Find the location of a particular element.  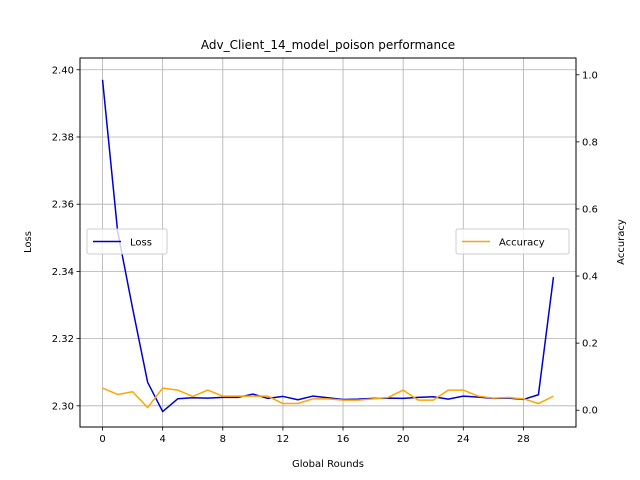

legend-label: Accuracy is located at coordinates (522, 243).